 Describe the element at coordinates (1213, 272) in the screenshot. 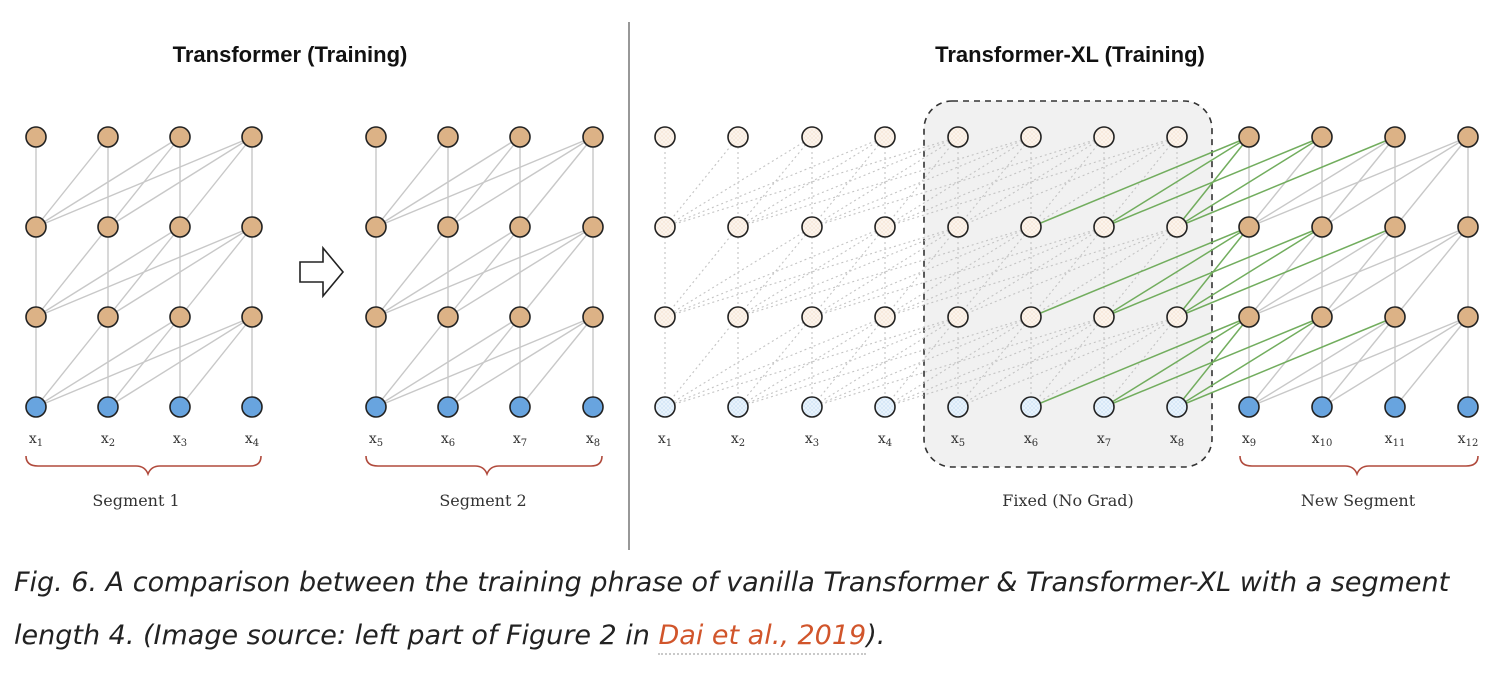

I see `cross-segment-connection-lines` at that location.